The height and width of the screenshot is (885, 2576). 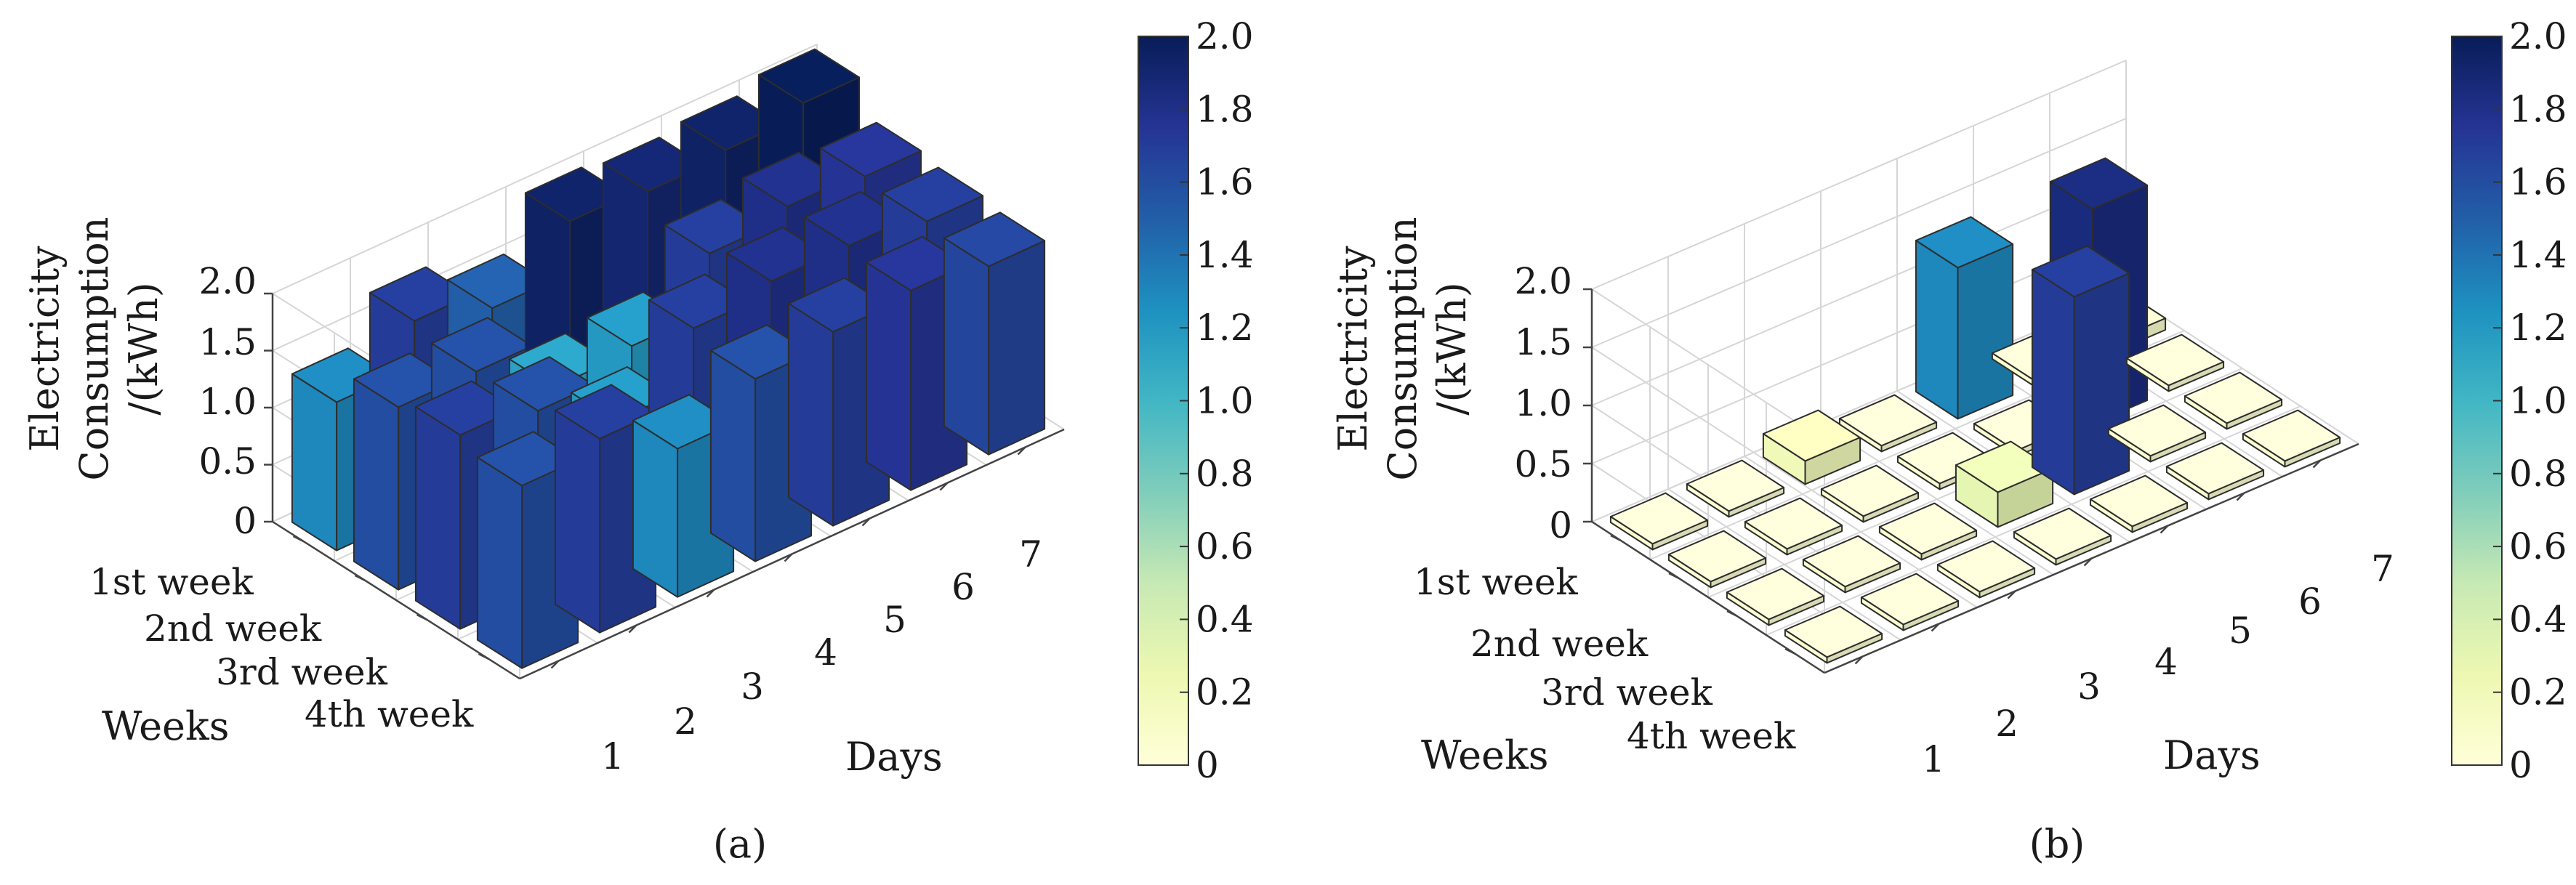 What do you see at coordinates (2166, 662) in the screenshot?
I see `panel-b-x-tick-3: 4` at bounding box center [2166, 662].